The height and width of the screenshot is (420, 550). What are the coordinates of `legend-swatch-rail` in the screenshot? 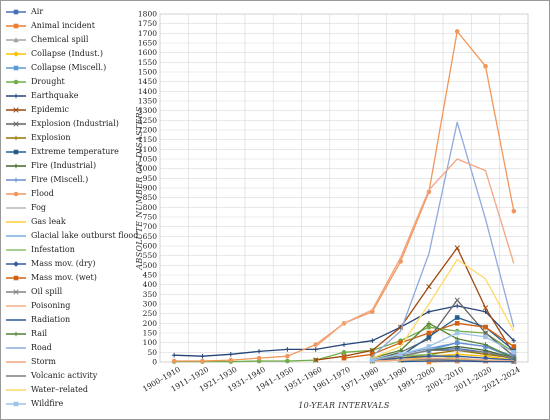 It's located at (16, 334).